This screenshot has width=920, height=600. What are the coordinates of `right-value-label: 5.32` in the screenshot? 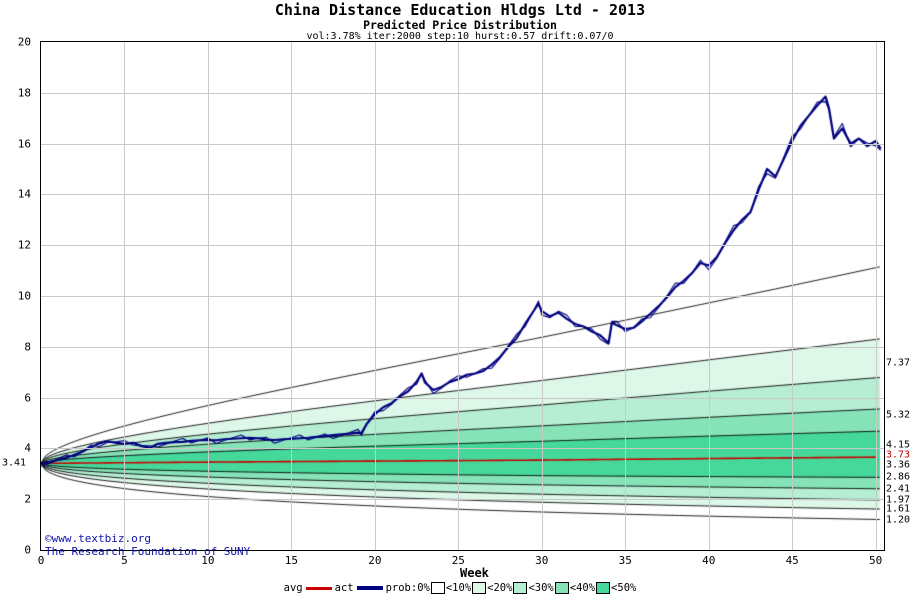 It's located at (898, 415).